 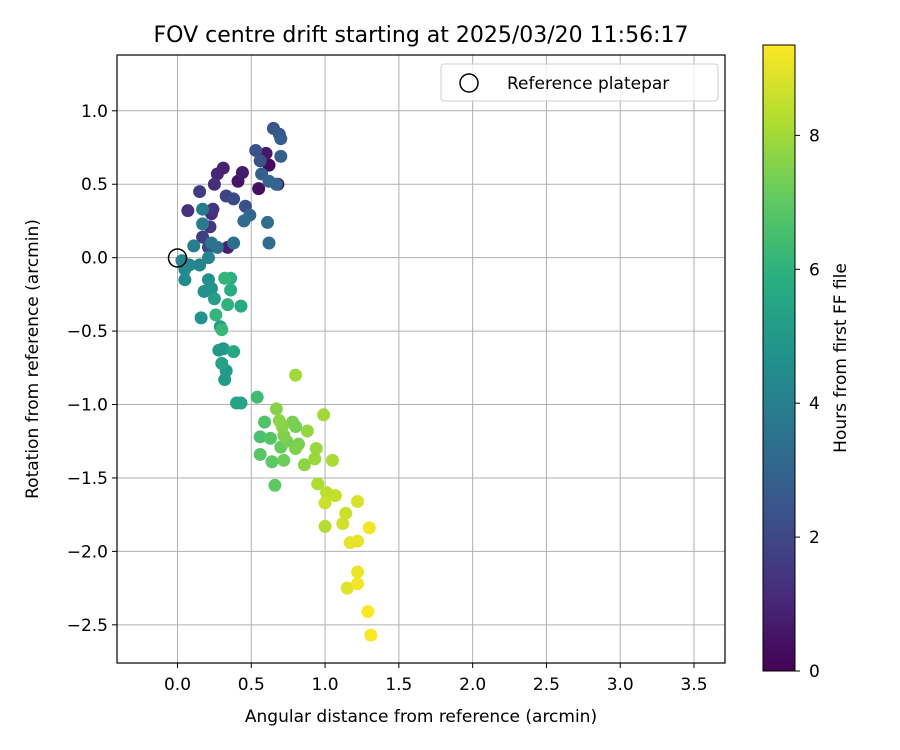 I want to click on y-axis-ticks: 1.0 0.5 0.0 −0.5 −1.0 −1.5 −2.0 −2.5, so click(x=92, y=369).